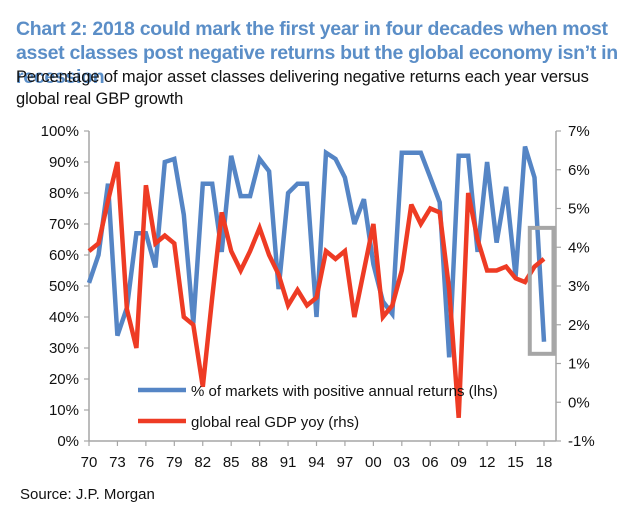 Image resolution: width=640 pixels, height=512 pixels. Describe the element at coordinates (579, 325) in the screenshot. I see `right-tick-label: 2%` at that location.